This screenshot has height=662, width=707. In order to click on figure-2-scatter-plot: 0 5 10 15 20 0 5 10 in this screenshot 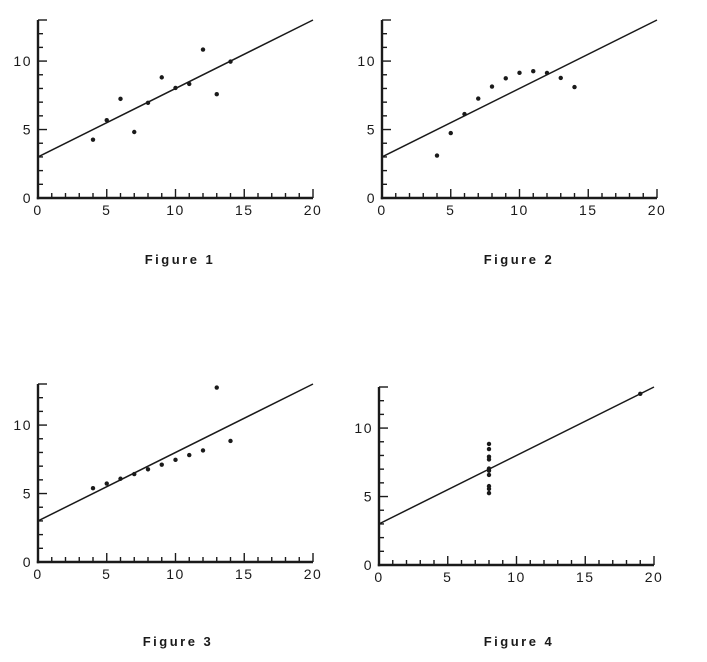, I will do `click(512, 118)`.